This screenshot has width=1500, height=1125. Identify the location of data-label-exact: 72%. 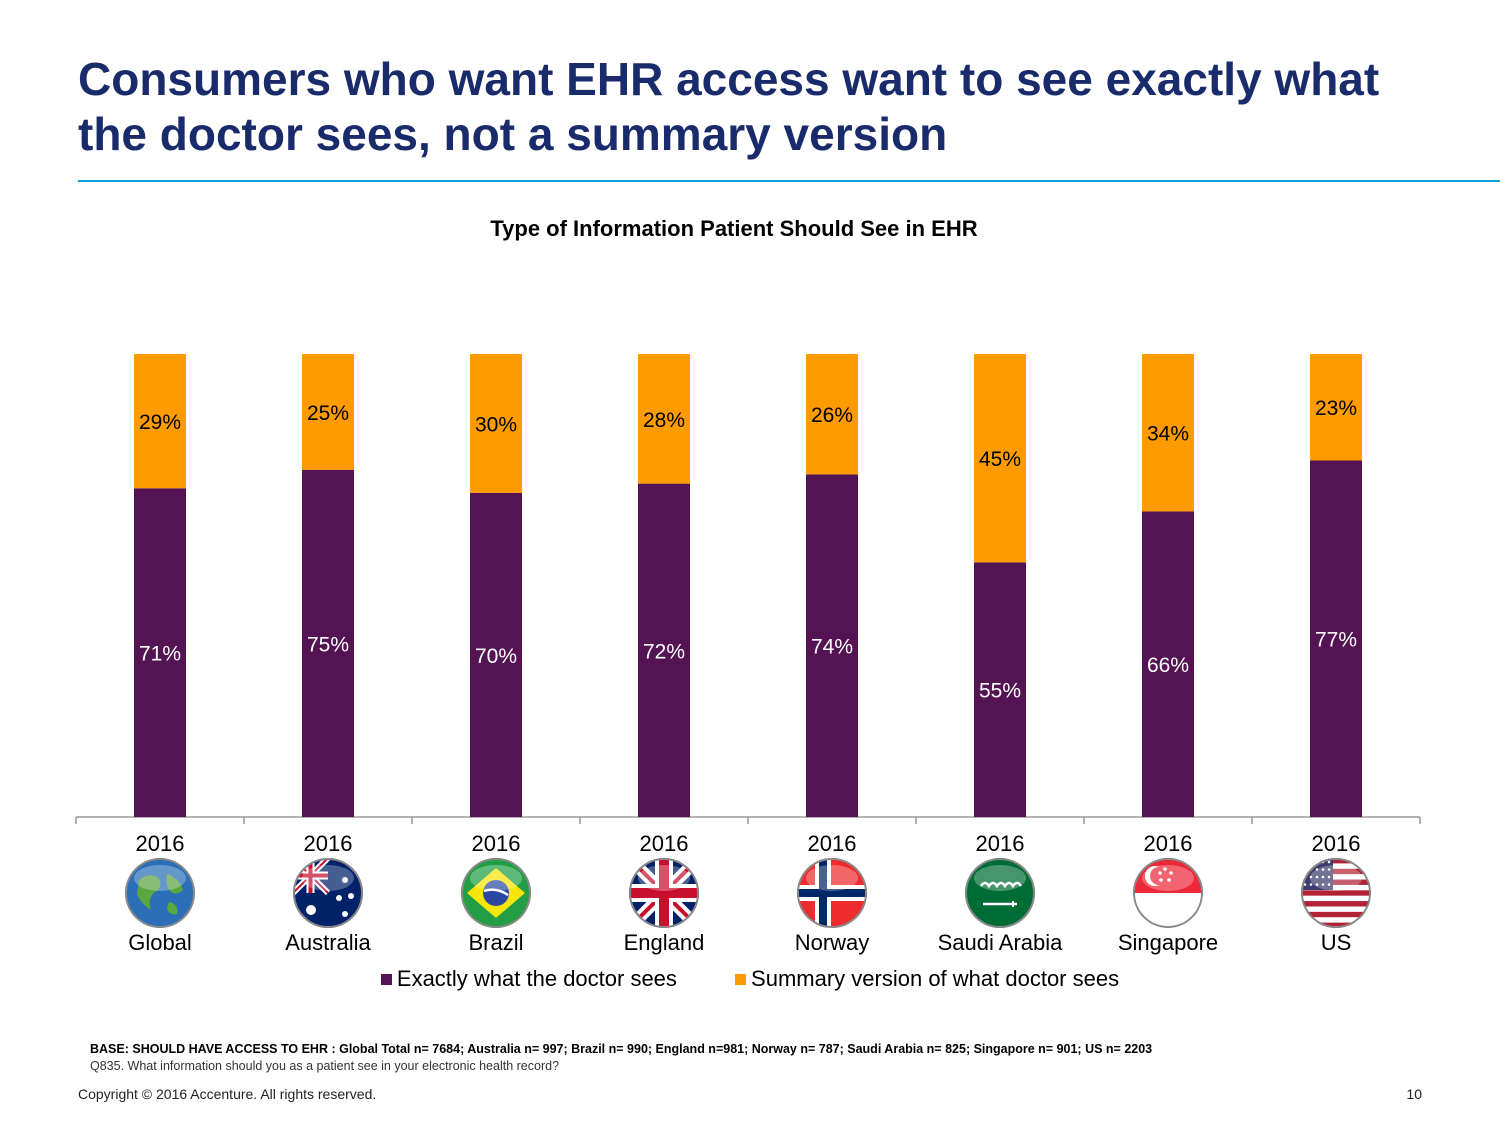
(664, 651).